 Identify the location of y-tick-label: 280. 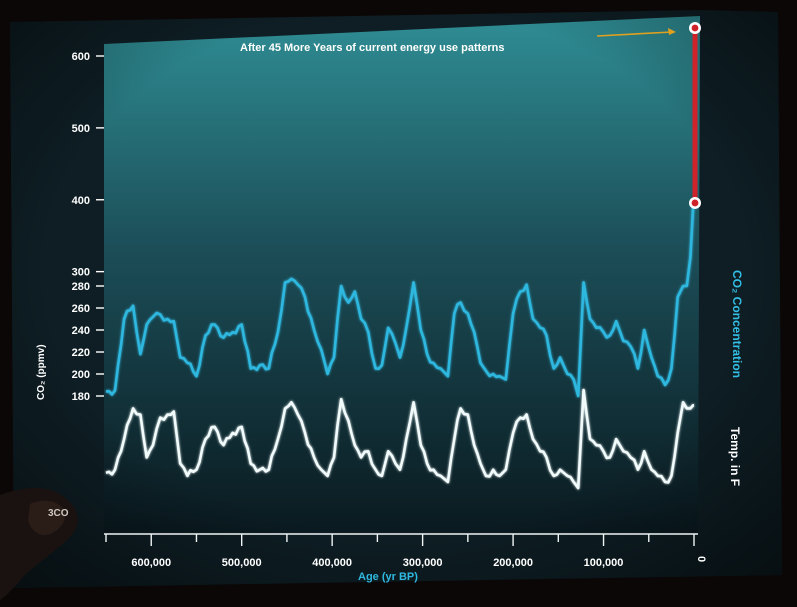
(81, 287).